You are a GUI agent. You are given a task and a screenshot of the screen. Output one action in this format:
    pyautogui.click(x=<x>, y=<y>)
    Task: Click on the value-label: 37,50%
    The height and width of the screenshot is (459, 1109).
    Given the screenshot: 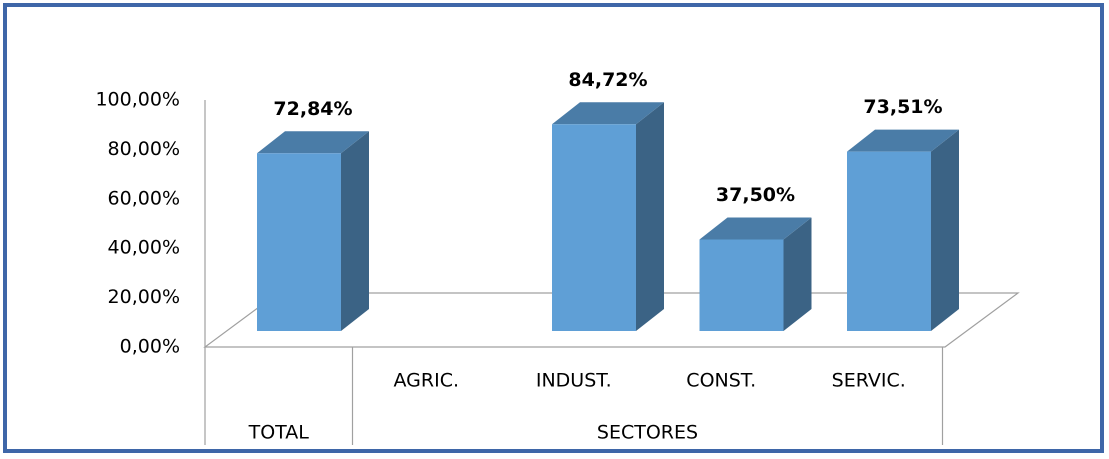 What is the action you would take?
    pyautogui.click(x=755, y=195)
    